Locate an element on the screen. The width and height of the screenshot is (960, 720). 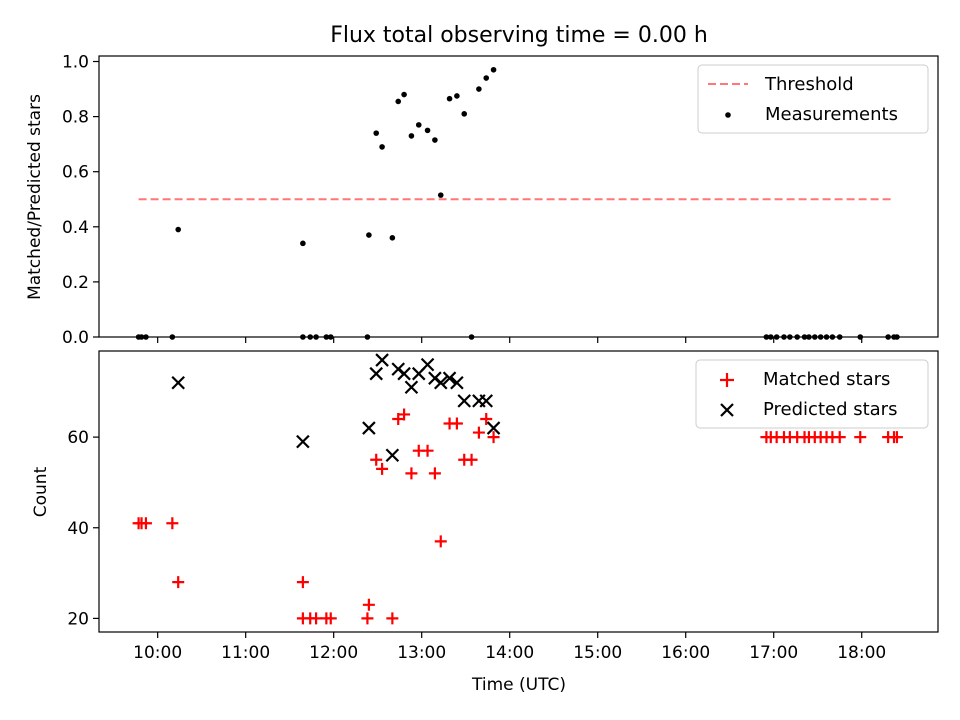
count-y-tick-label: 20 is located at coordinates (78, 619).